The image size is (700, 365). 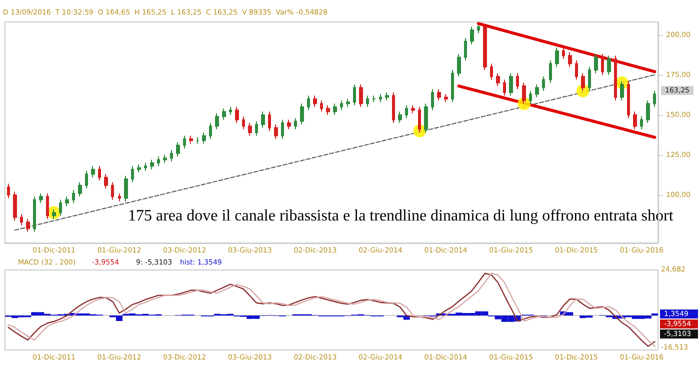 What do you see at coordinates (401, 216) in the screenshot?
I see `annotation: 175 area dove il canale ribassista e la trendline dinamica di lung offrono entrata short` at bounding box center [401, 216].